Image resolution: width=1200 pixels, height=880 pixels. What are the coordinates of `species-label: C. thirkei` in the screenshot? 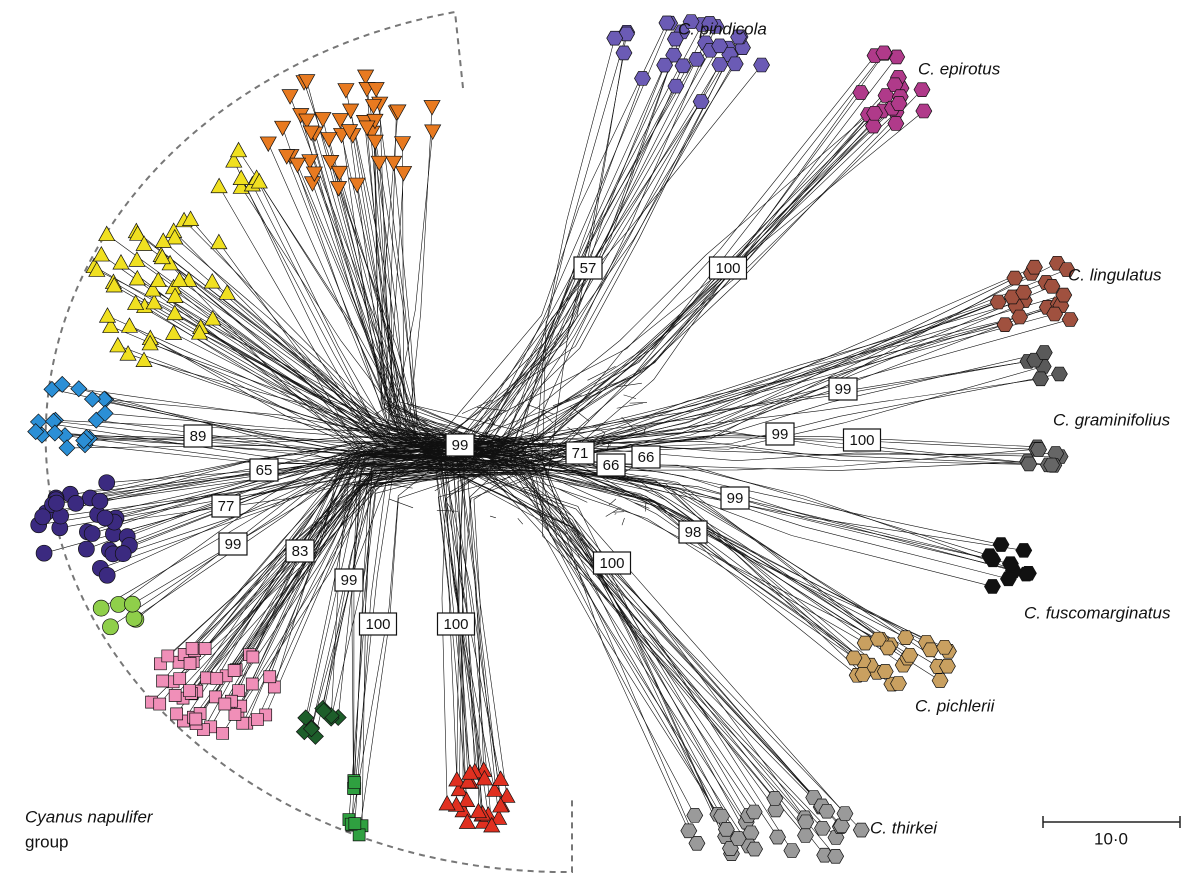 It's located at (904, 827).